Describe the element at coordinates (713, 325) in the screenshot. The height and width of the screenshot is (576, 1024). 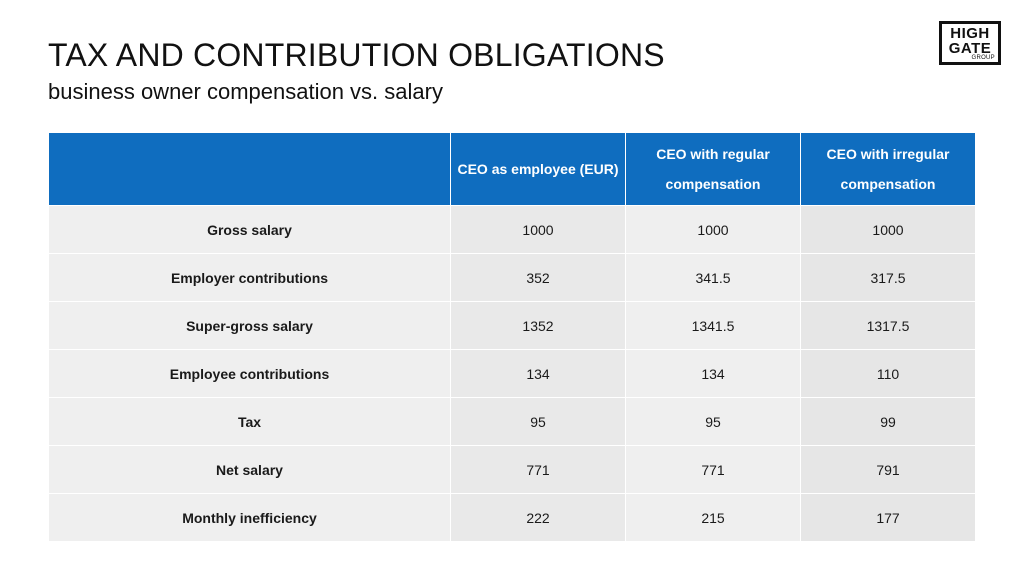
I see `table-cell: 1341.5` at that location.